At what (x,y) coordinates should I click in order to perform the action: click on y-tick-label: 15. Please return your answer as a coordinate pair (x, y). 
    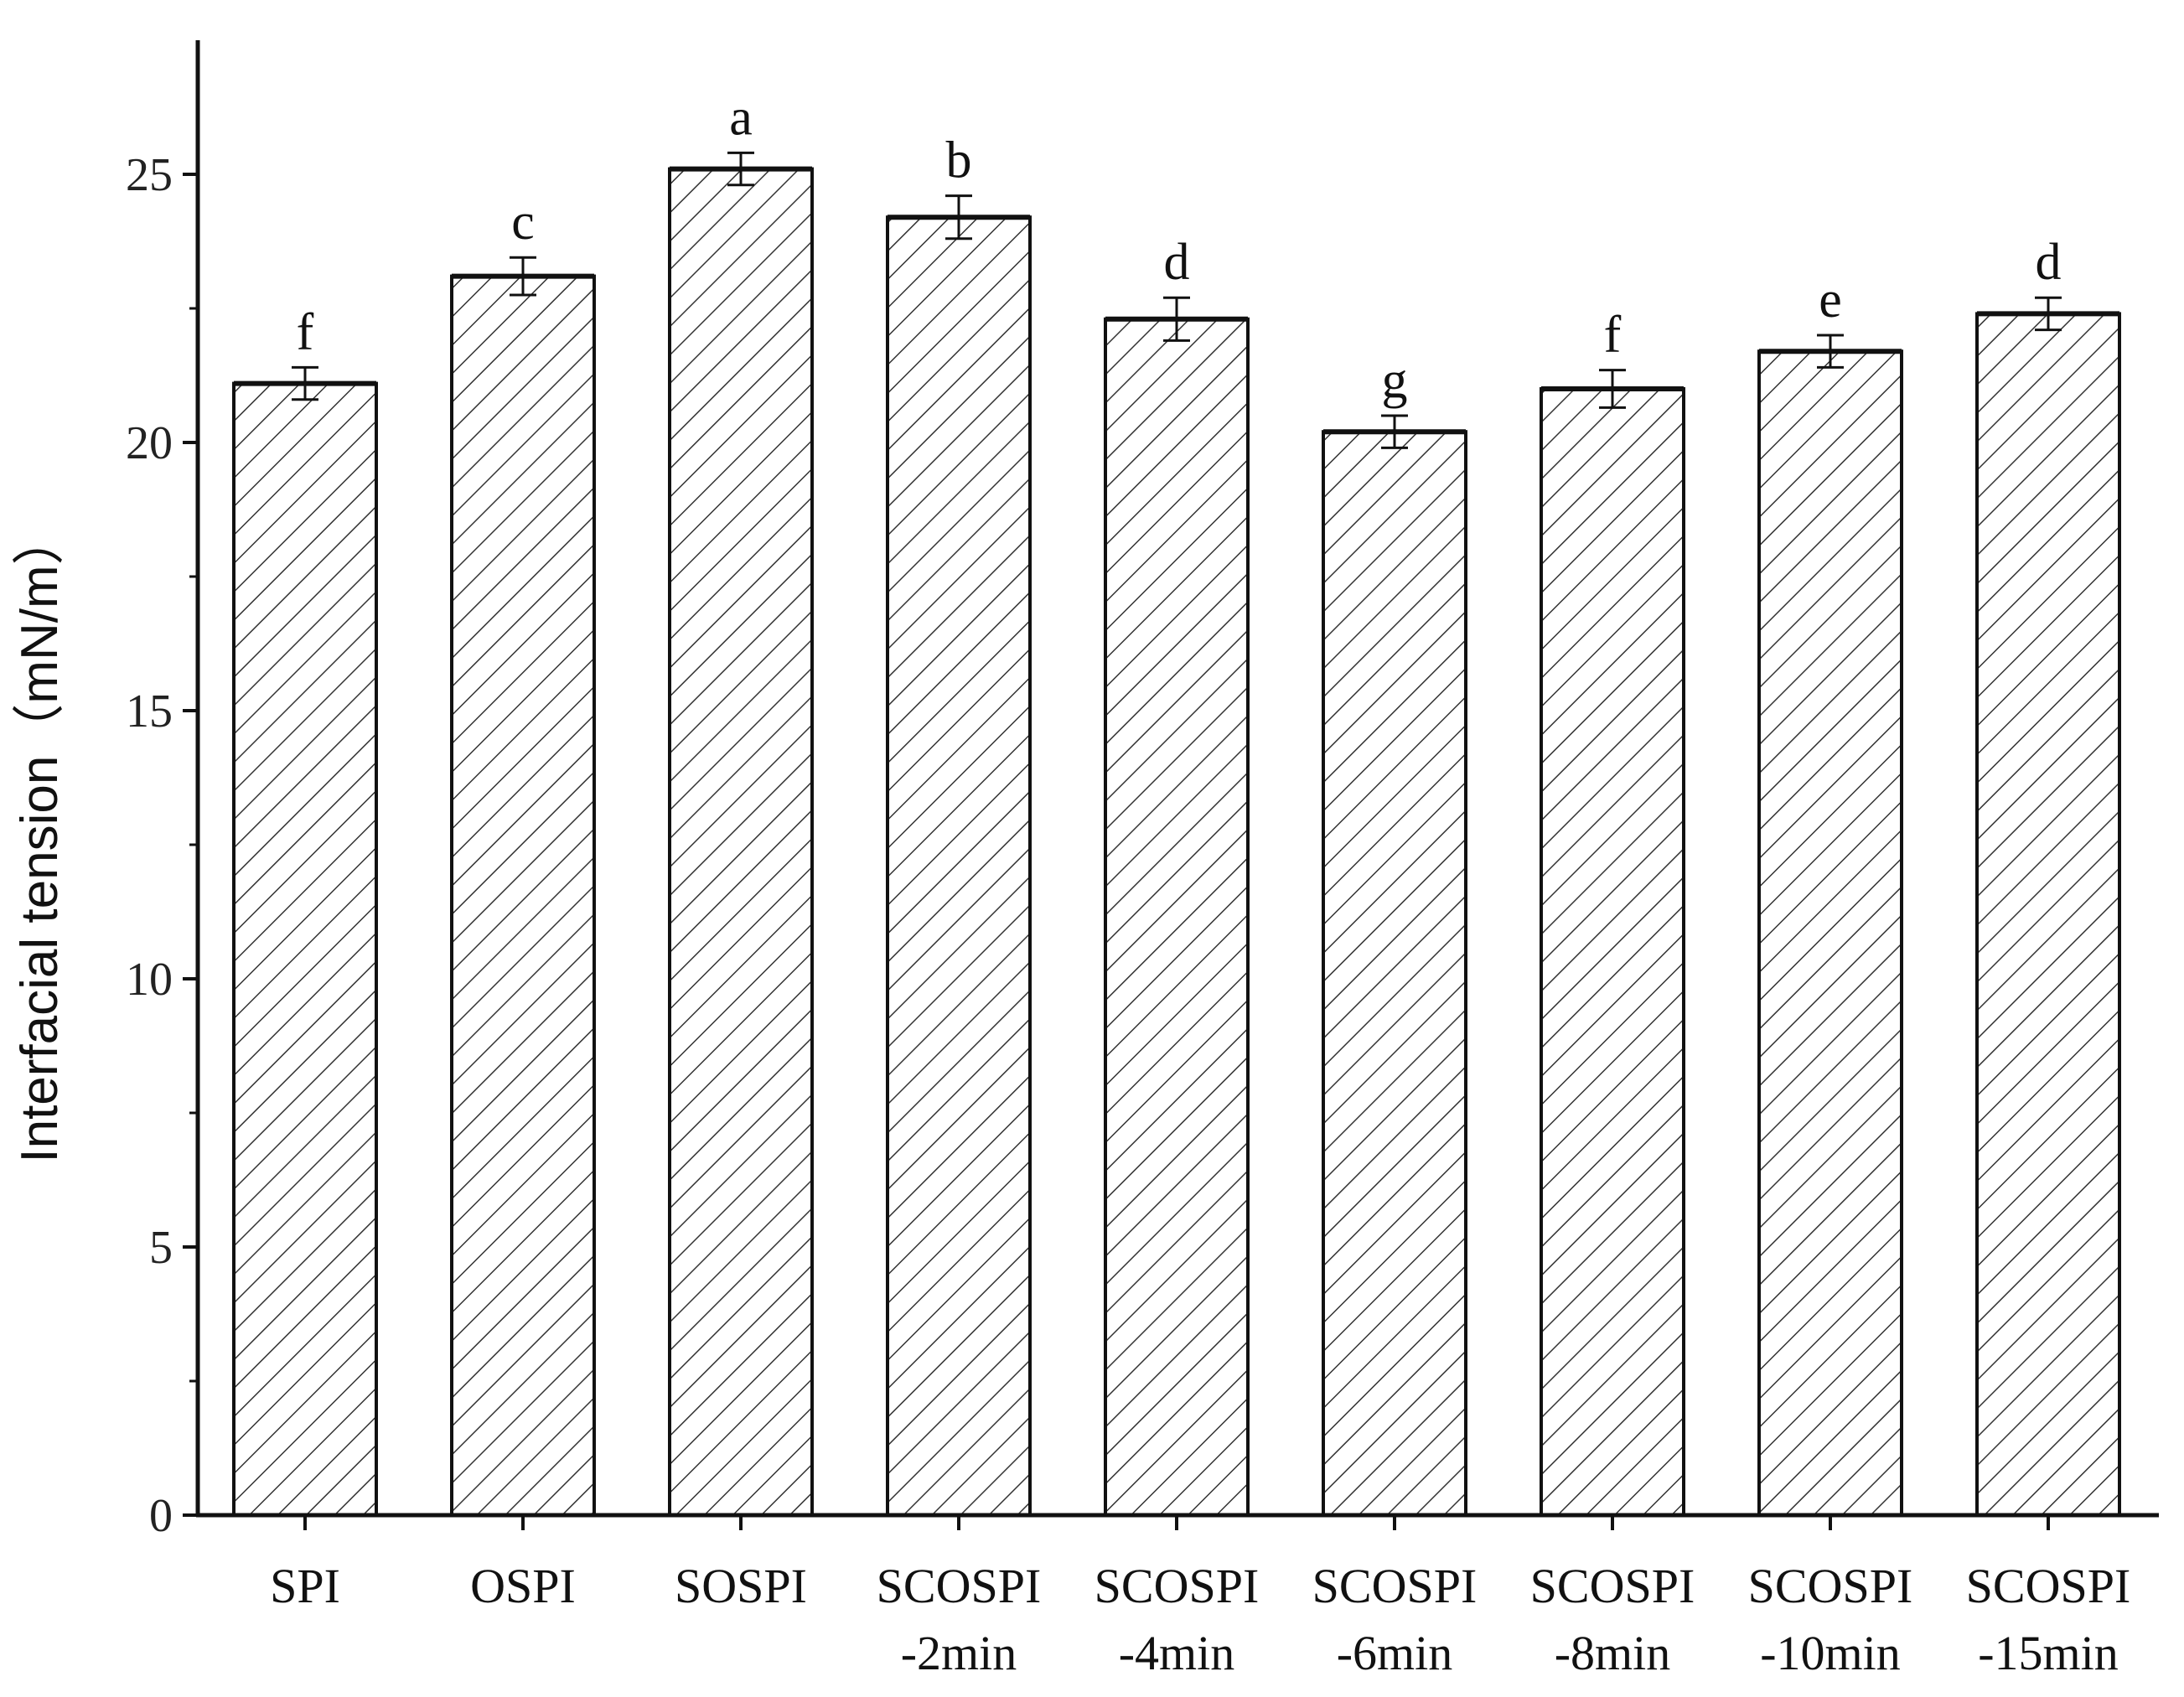
    Looking at the image, I should click on (149, 711).